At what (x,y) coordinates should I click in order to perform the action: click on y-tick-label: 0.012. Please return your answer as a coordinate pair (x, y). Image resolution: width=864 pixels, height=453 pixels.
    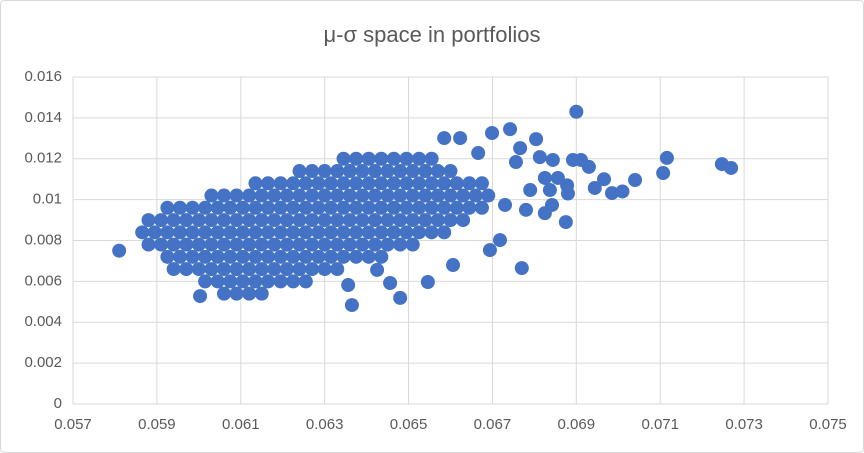
    Looking at the image, I should click on (43, 158).